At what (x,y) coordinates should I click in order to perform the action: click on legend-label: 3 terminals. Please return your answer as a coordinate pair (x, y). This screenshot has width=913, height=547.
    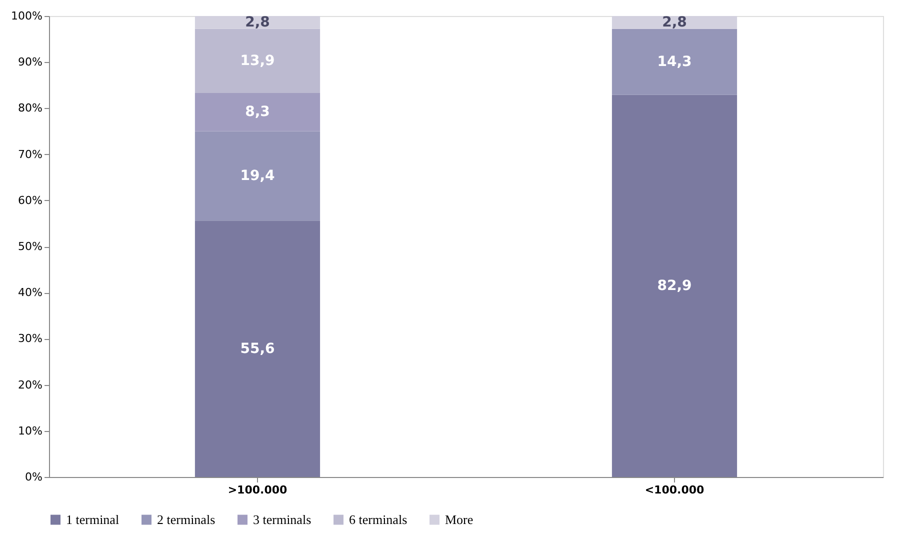
    Looking at the image, I should click on (282, 519).